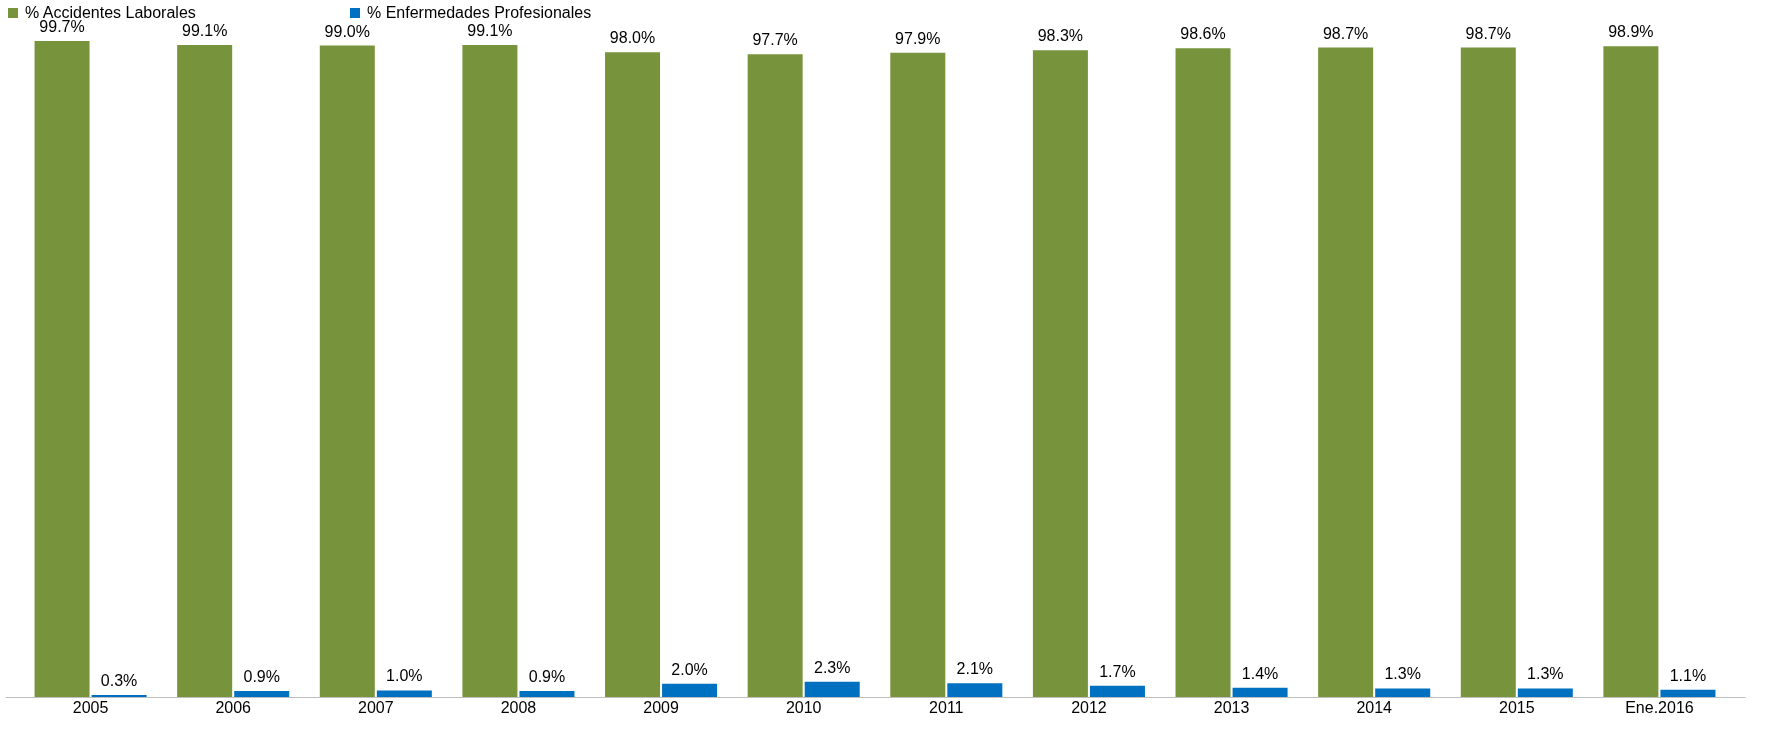 The height and width of the screenshot is (746, 1777). Describe the element at coordinates (632, 38) in the screenshot. I see `data-label: 98.0%` at that location.